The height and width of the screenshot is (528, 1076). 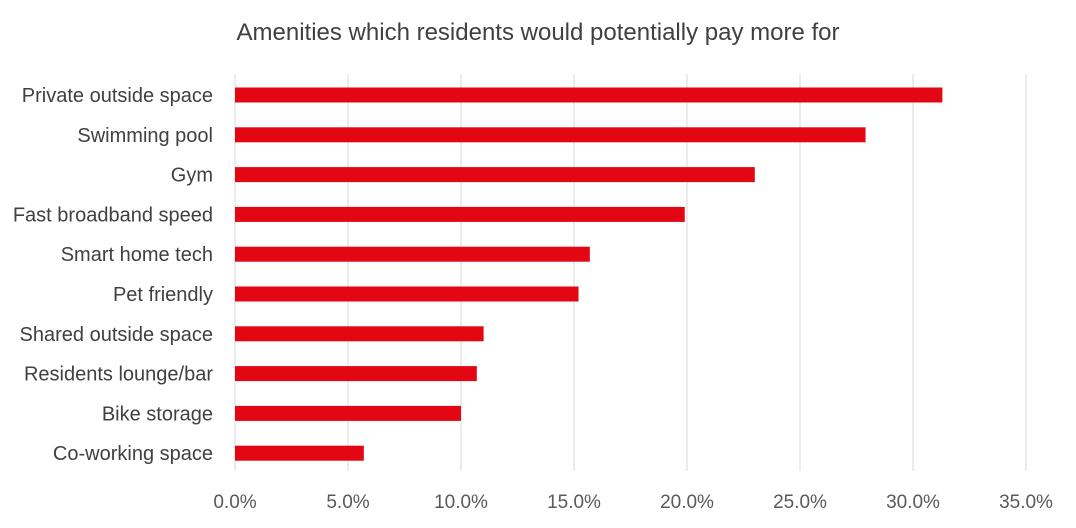 I want to click on category-label: Smart home tech, so click(x=137, y=255).